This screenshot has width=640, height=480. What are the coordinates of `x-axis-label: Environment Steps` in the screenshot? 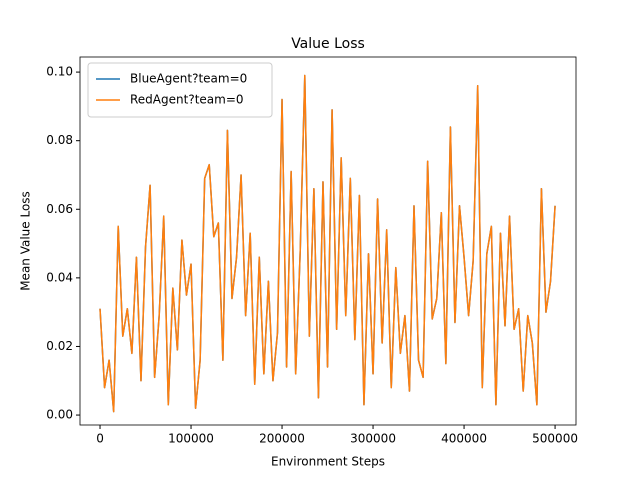 It's located at (328, 462).